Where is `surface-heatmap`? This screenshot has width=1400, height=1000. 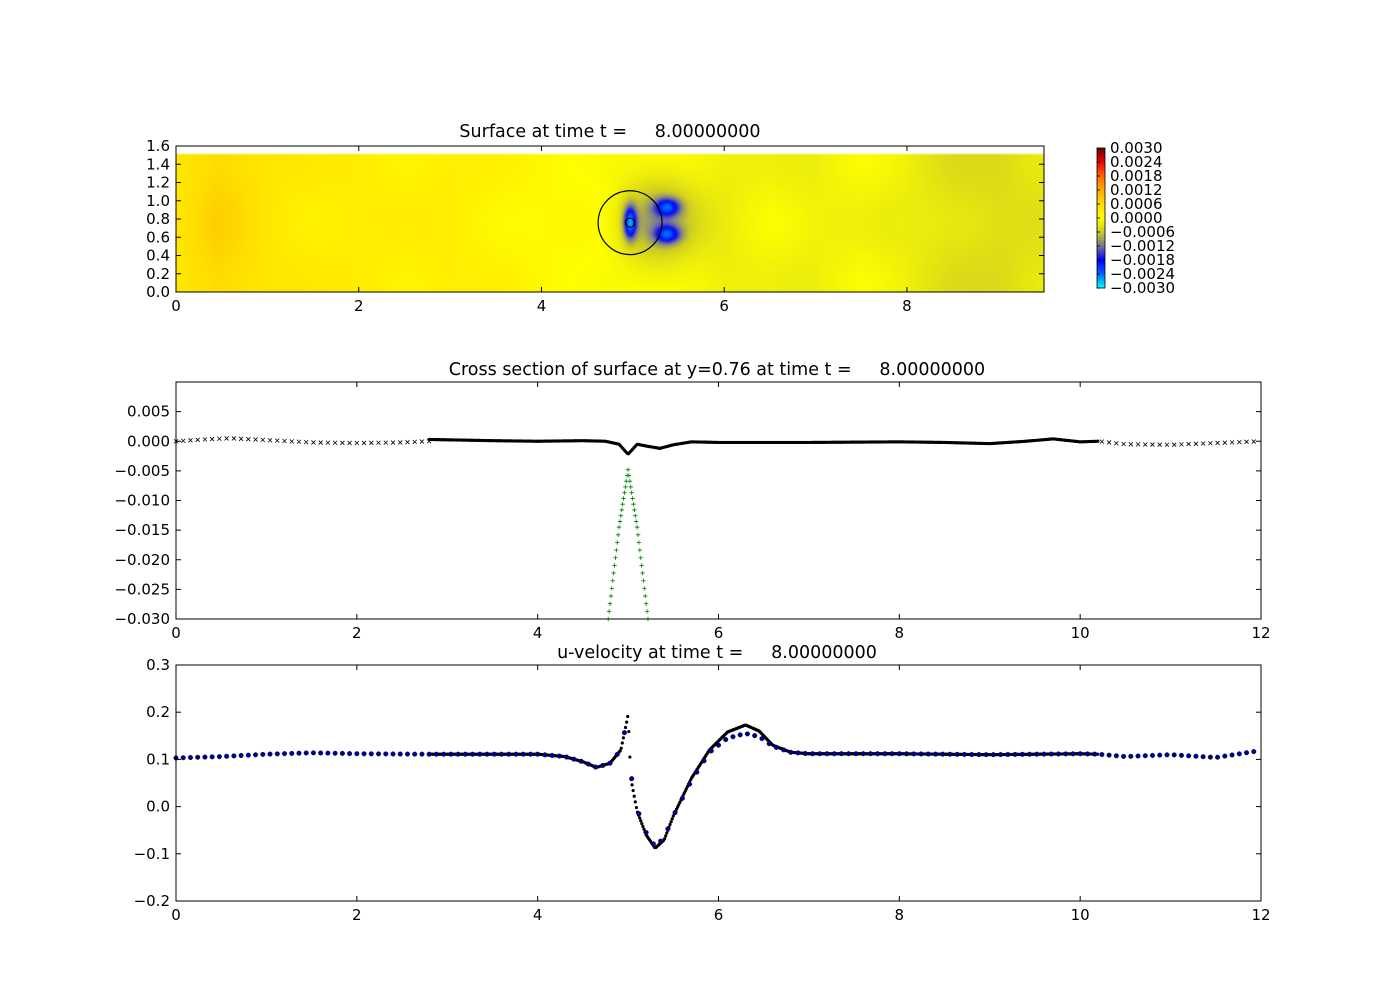
surface-heatmap is located at coordinates (610, 219).